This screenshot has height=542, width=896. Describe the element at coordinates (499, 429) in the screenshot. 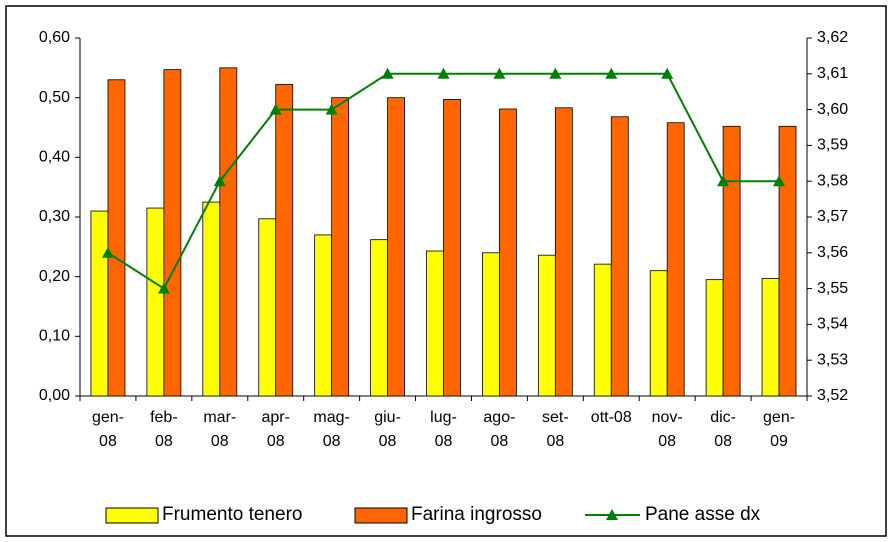

I see `x-tick-label: ago- 08` at that location.